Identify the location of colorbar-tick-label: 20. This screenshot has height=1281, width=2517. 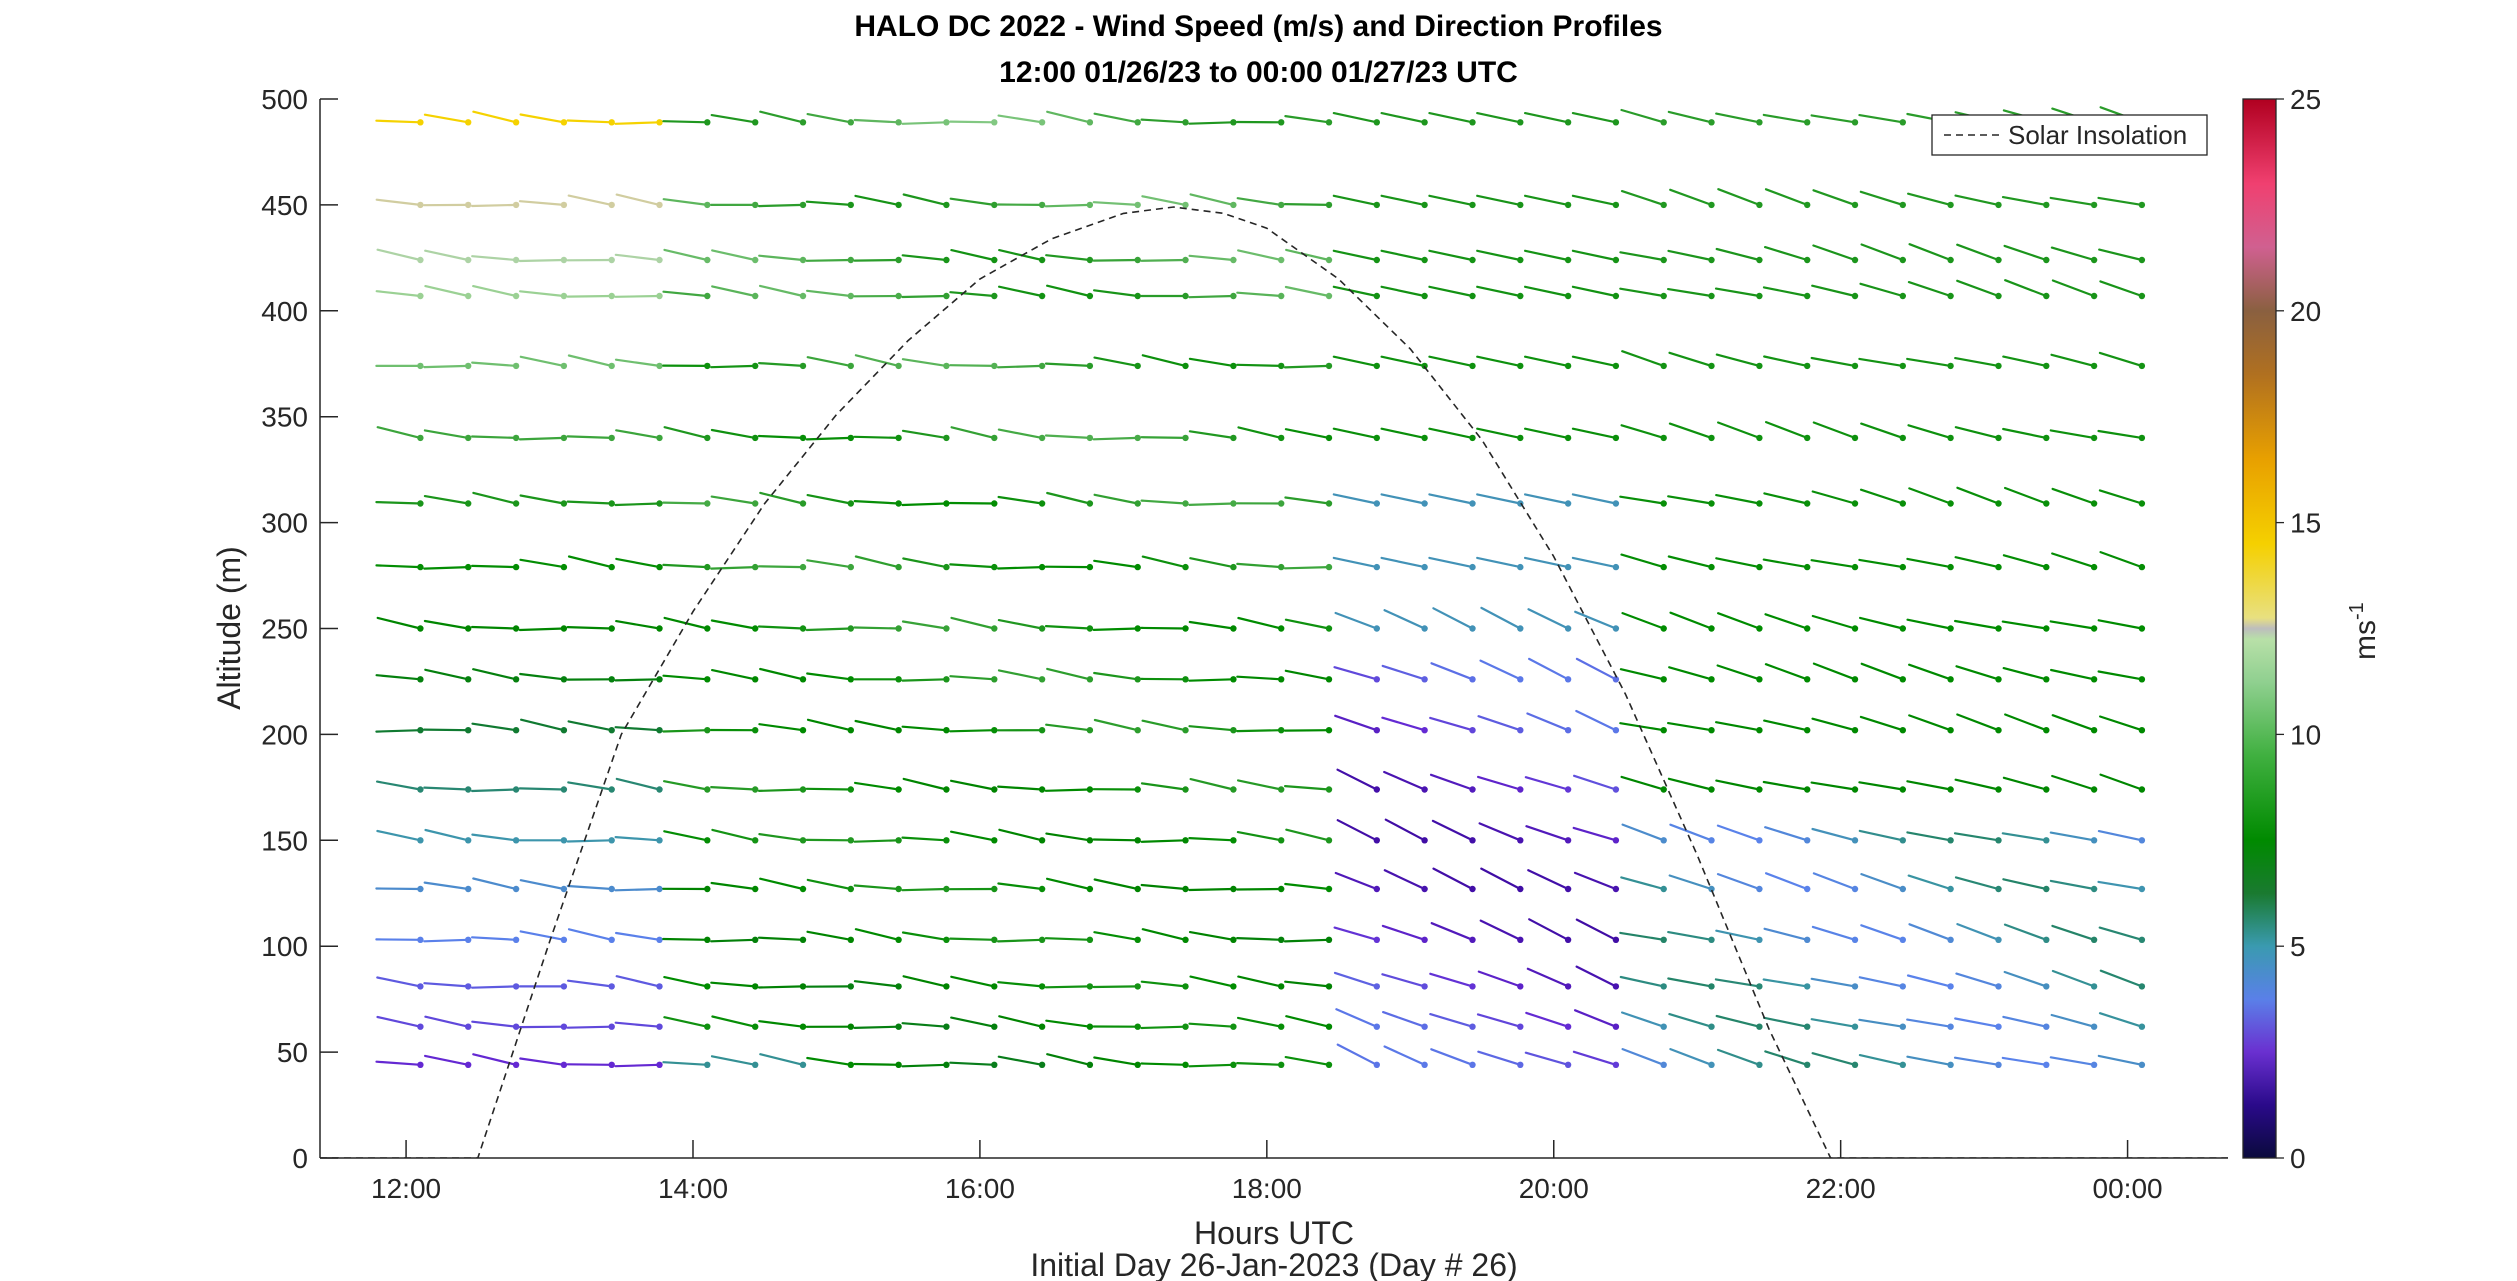
(2305, 311).